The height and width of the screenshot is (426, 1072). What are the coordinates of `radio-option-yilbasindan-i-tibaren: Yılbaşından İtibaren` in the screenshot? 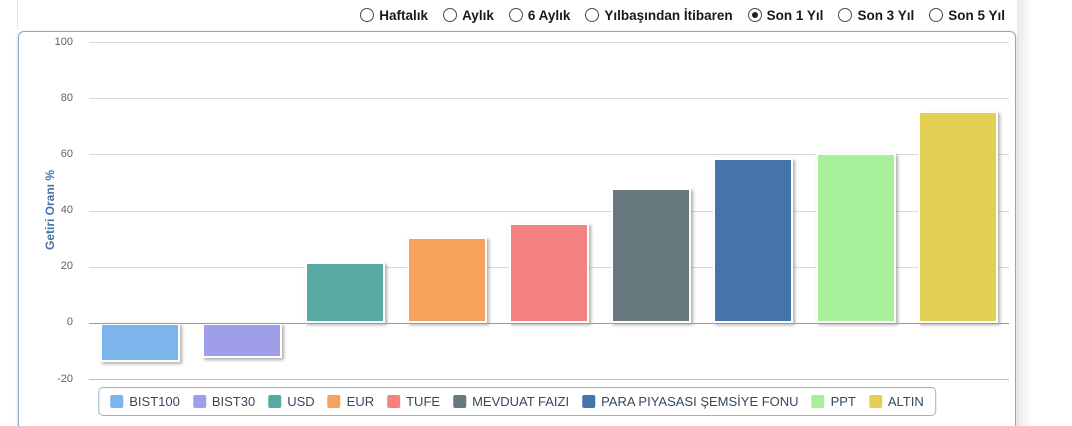 It's located at (659, 15).